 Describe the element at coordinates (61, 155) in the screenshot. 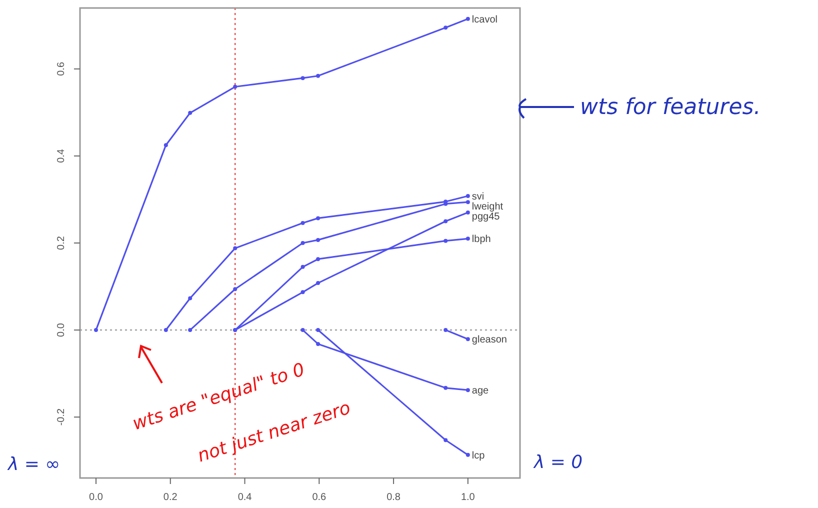

I see `y-tick-label: 0.4` at that location.